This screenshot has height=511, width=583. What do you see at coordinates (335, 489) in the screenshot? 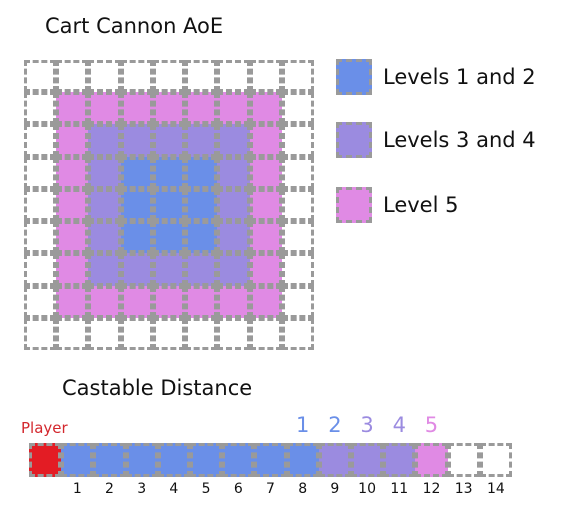
I see `distance-number: 9` at bounding box center [335, 489].